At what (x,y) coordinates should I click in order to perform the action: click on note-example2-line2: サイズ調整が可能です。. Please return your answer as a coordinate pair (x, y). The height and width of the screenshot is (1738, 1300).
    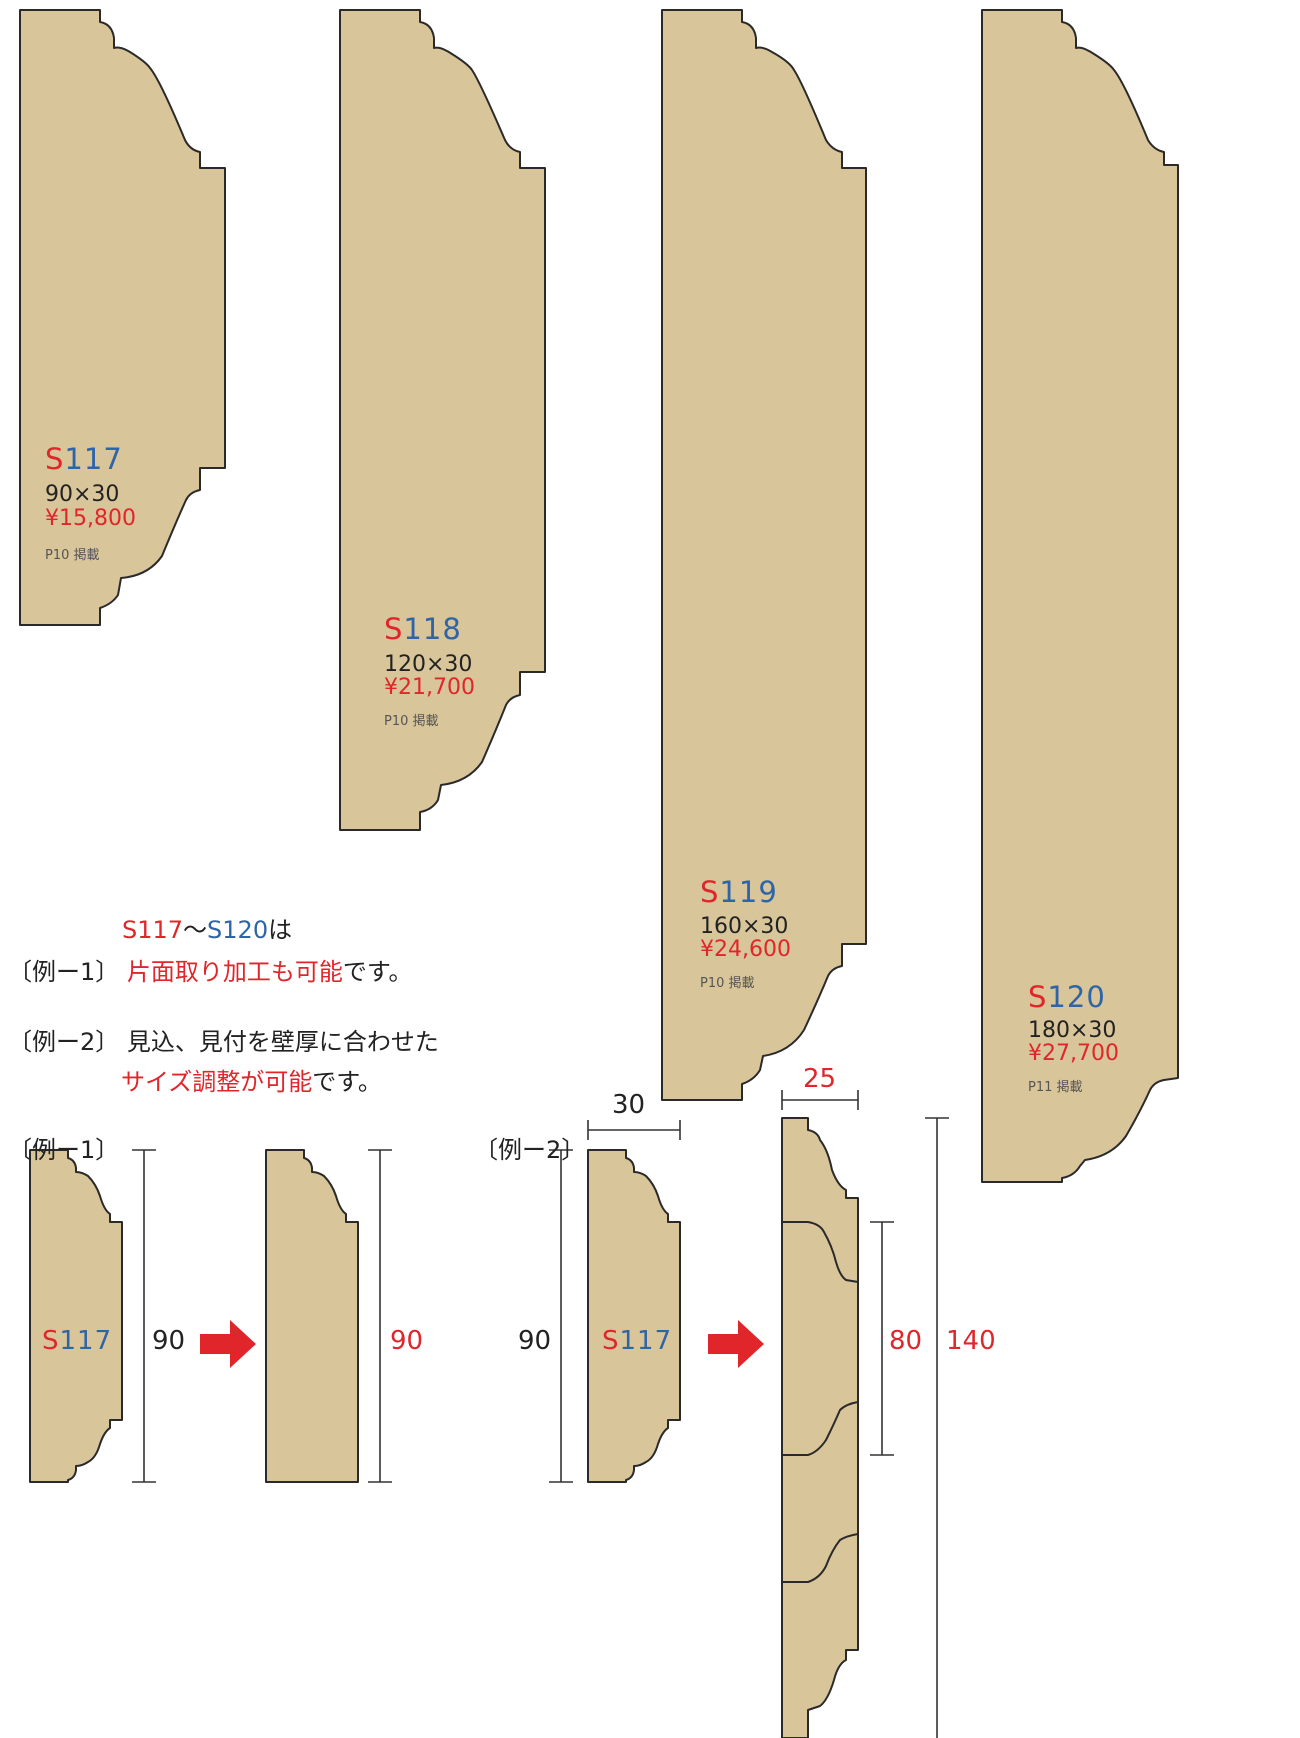
    Looking at the image, I should click on (251, 1082).